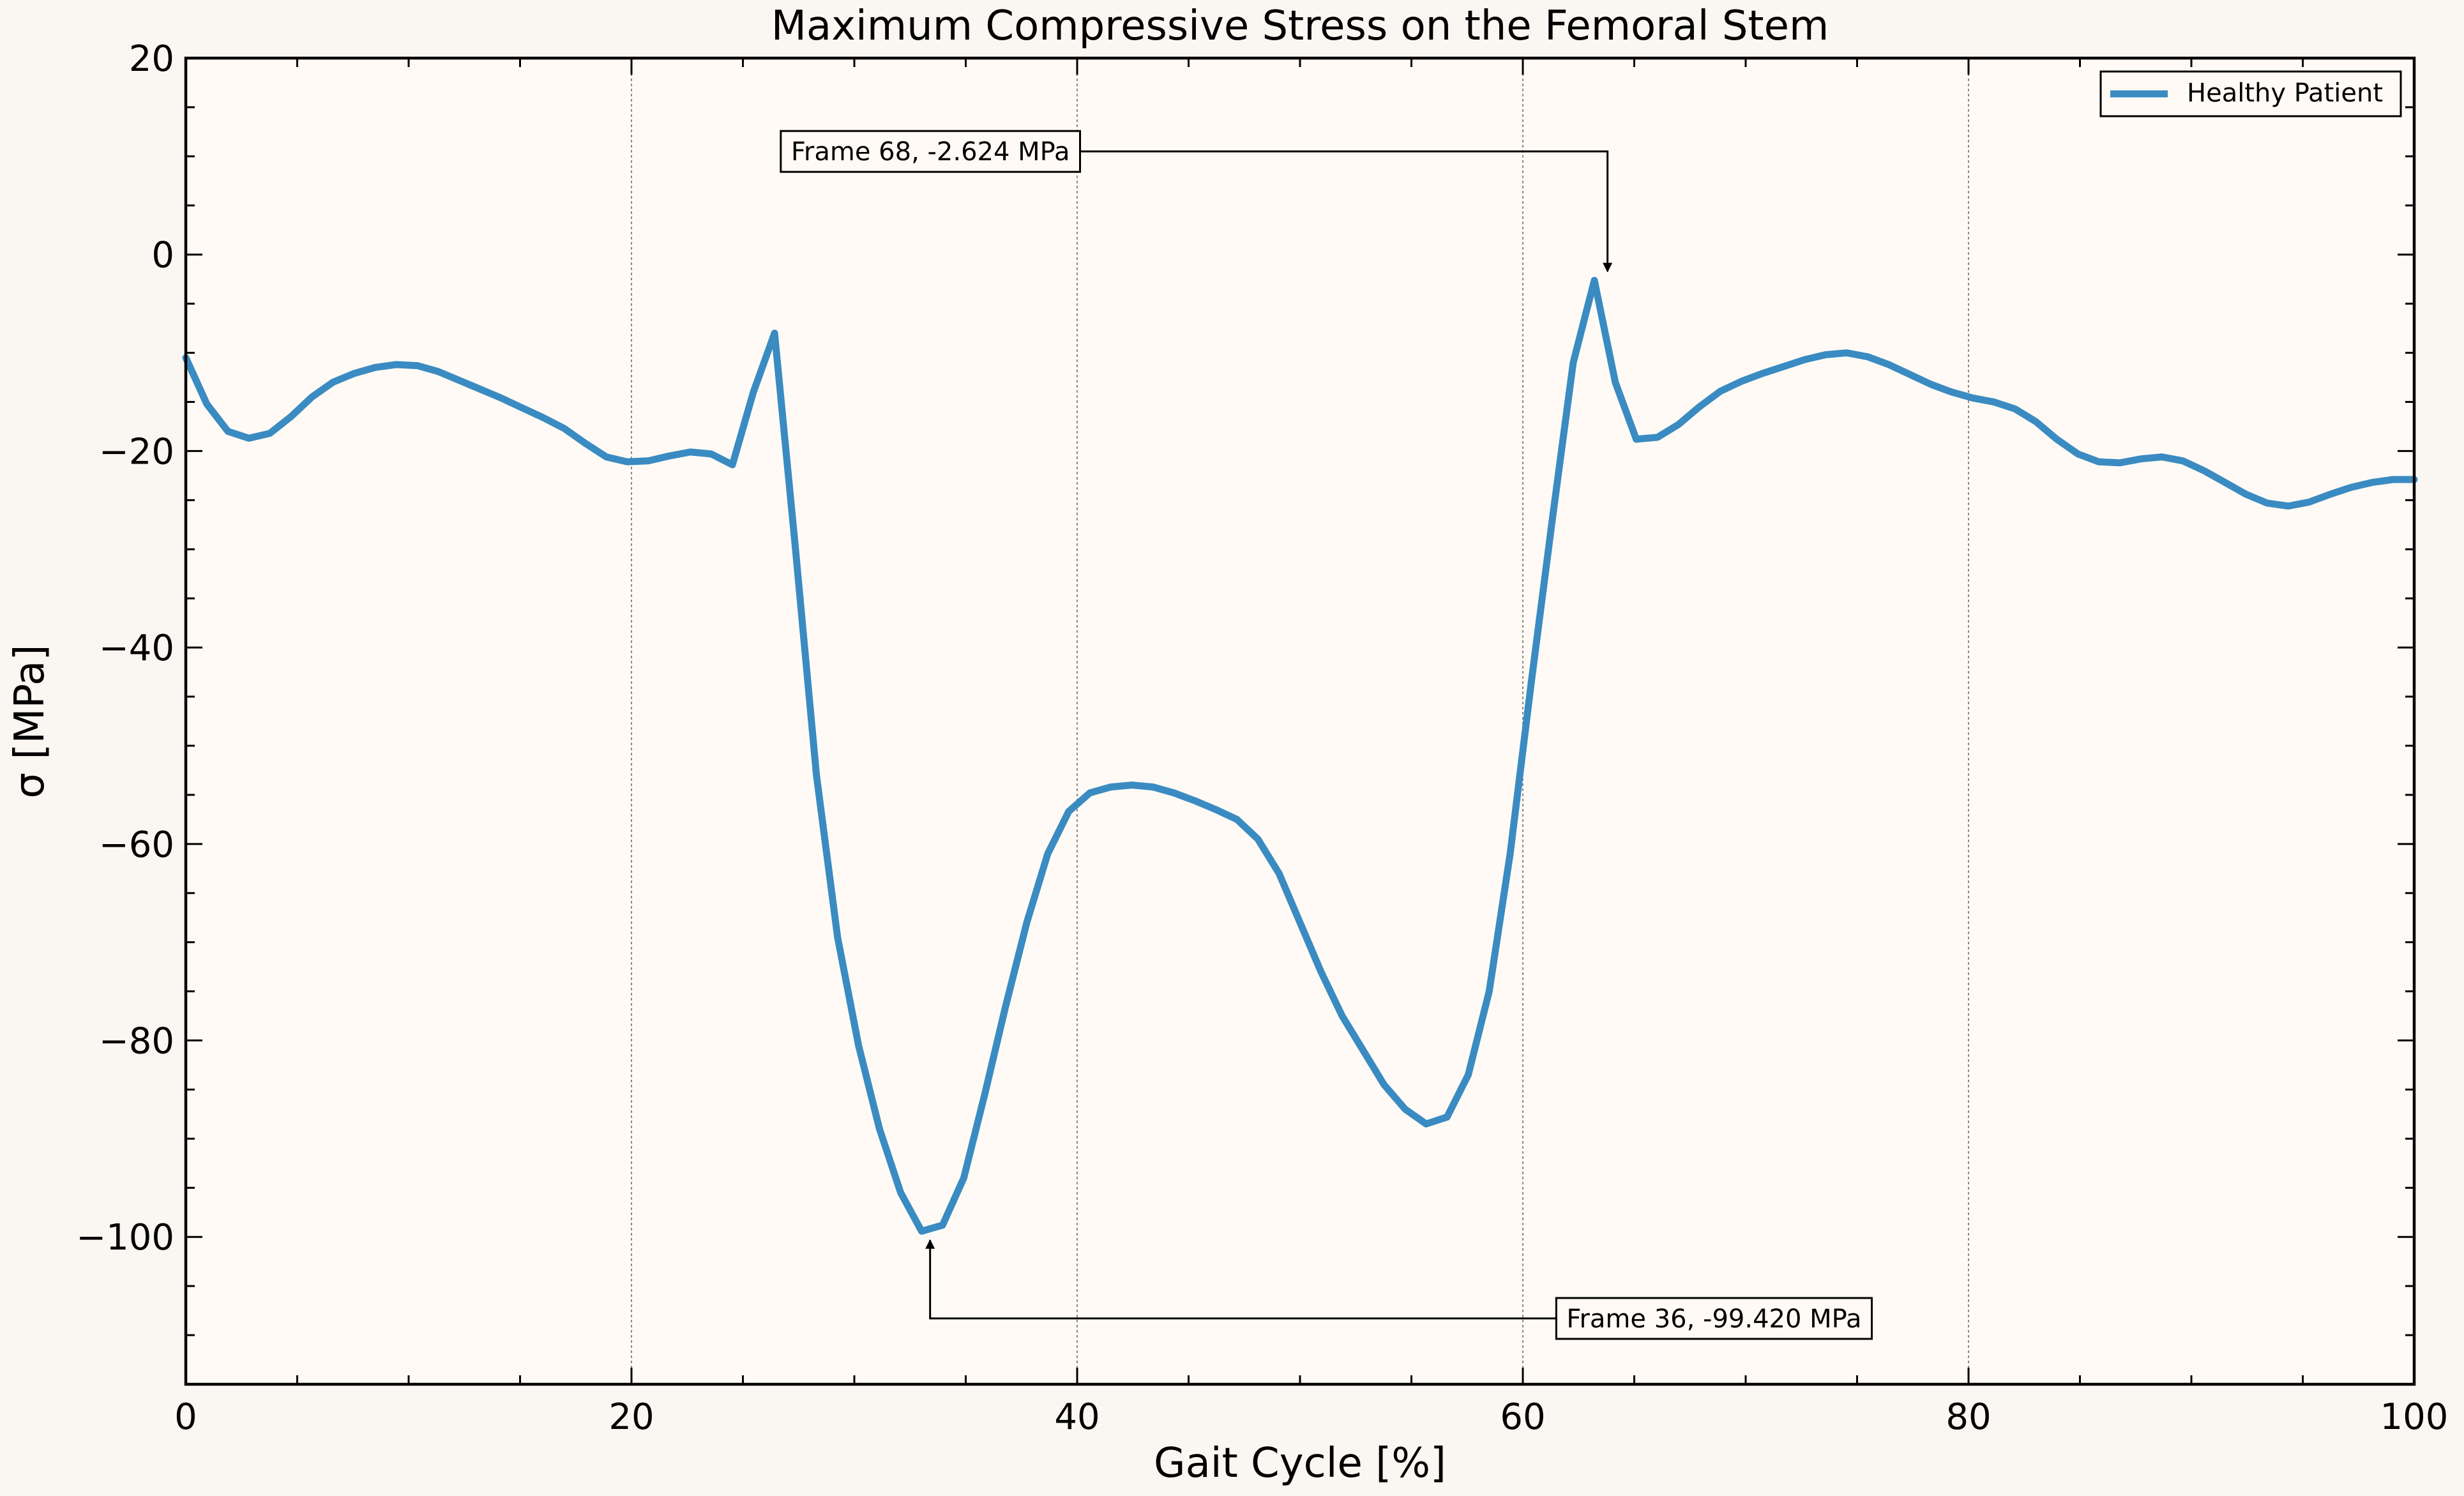  Describe the element at coordinates (136, 845) in the screenshot. I see `y-tick-label: −60` at that location.